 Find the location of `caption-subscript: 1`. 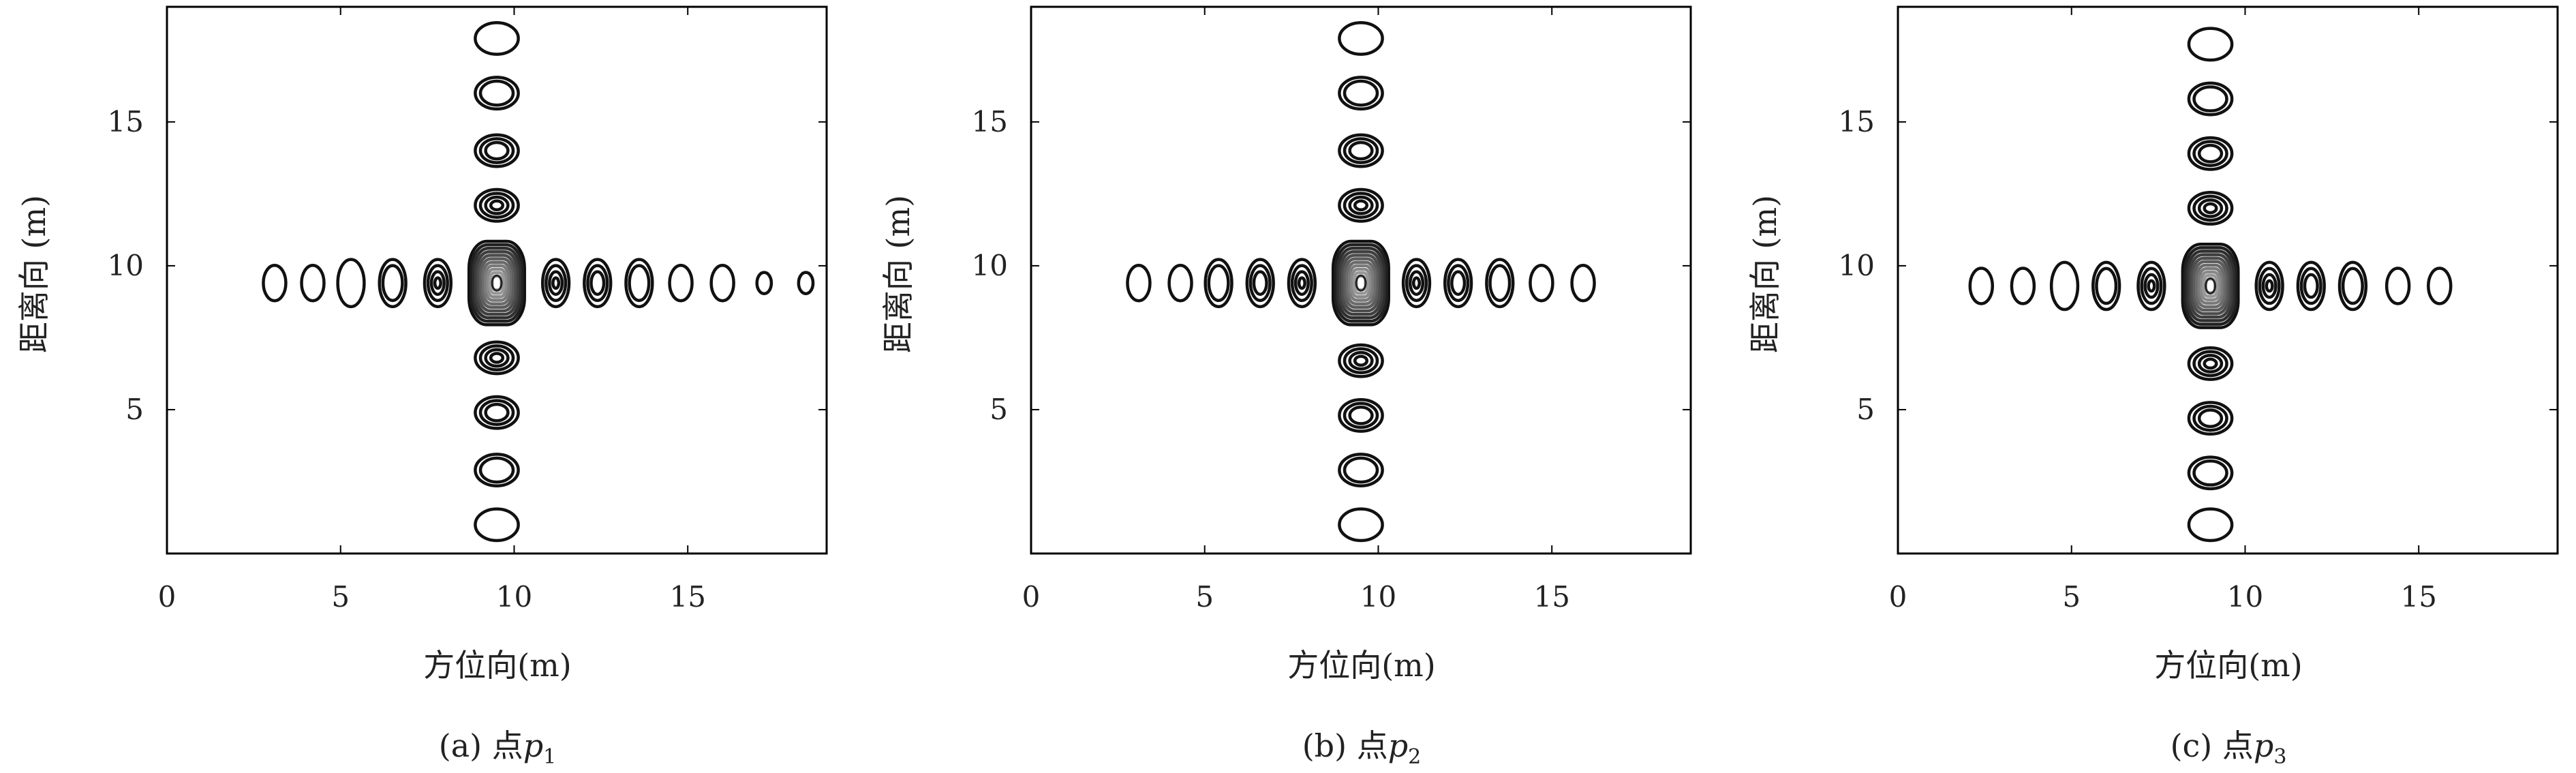

caption-subscript: 1 is located at coordinates (549, 757).